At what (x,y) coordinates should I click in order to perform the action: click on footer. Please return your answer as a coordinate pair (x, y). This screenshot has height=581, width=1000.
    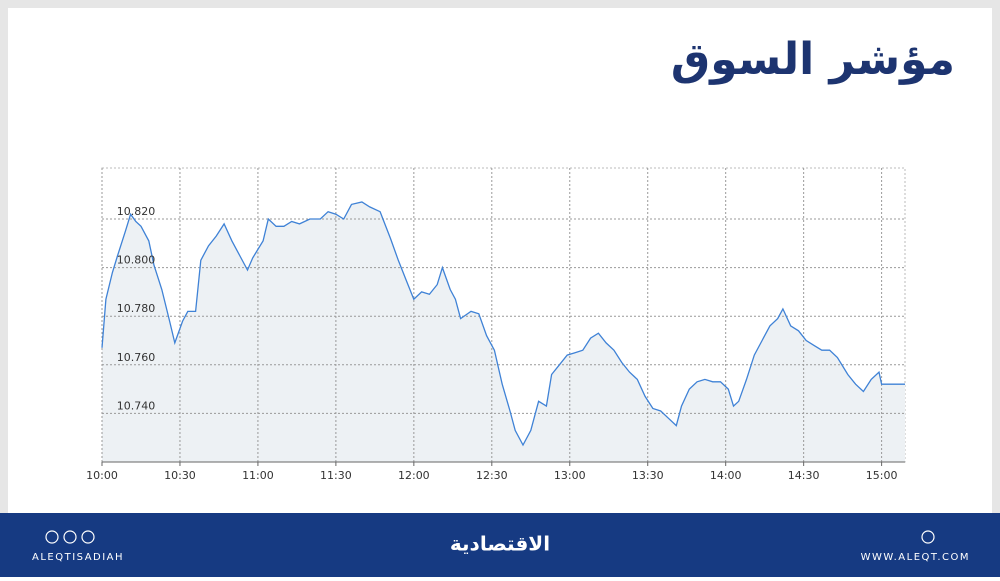
    Looking at the image, I should click on (500, 545).